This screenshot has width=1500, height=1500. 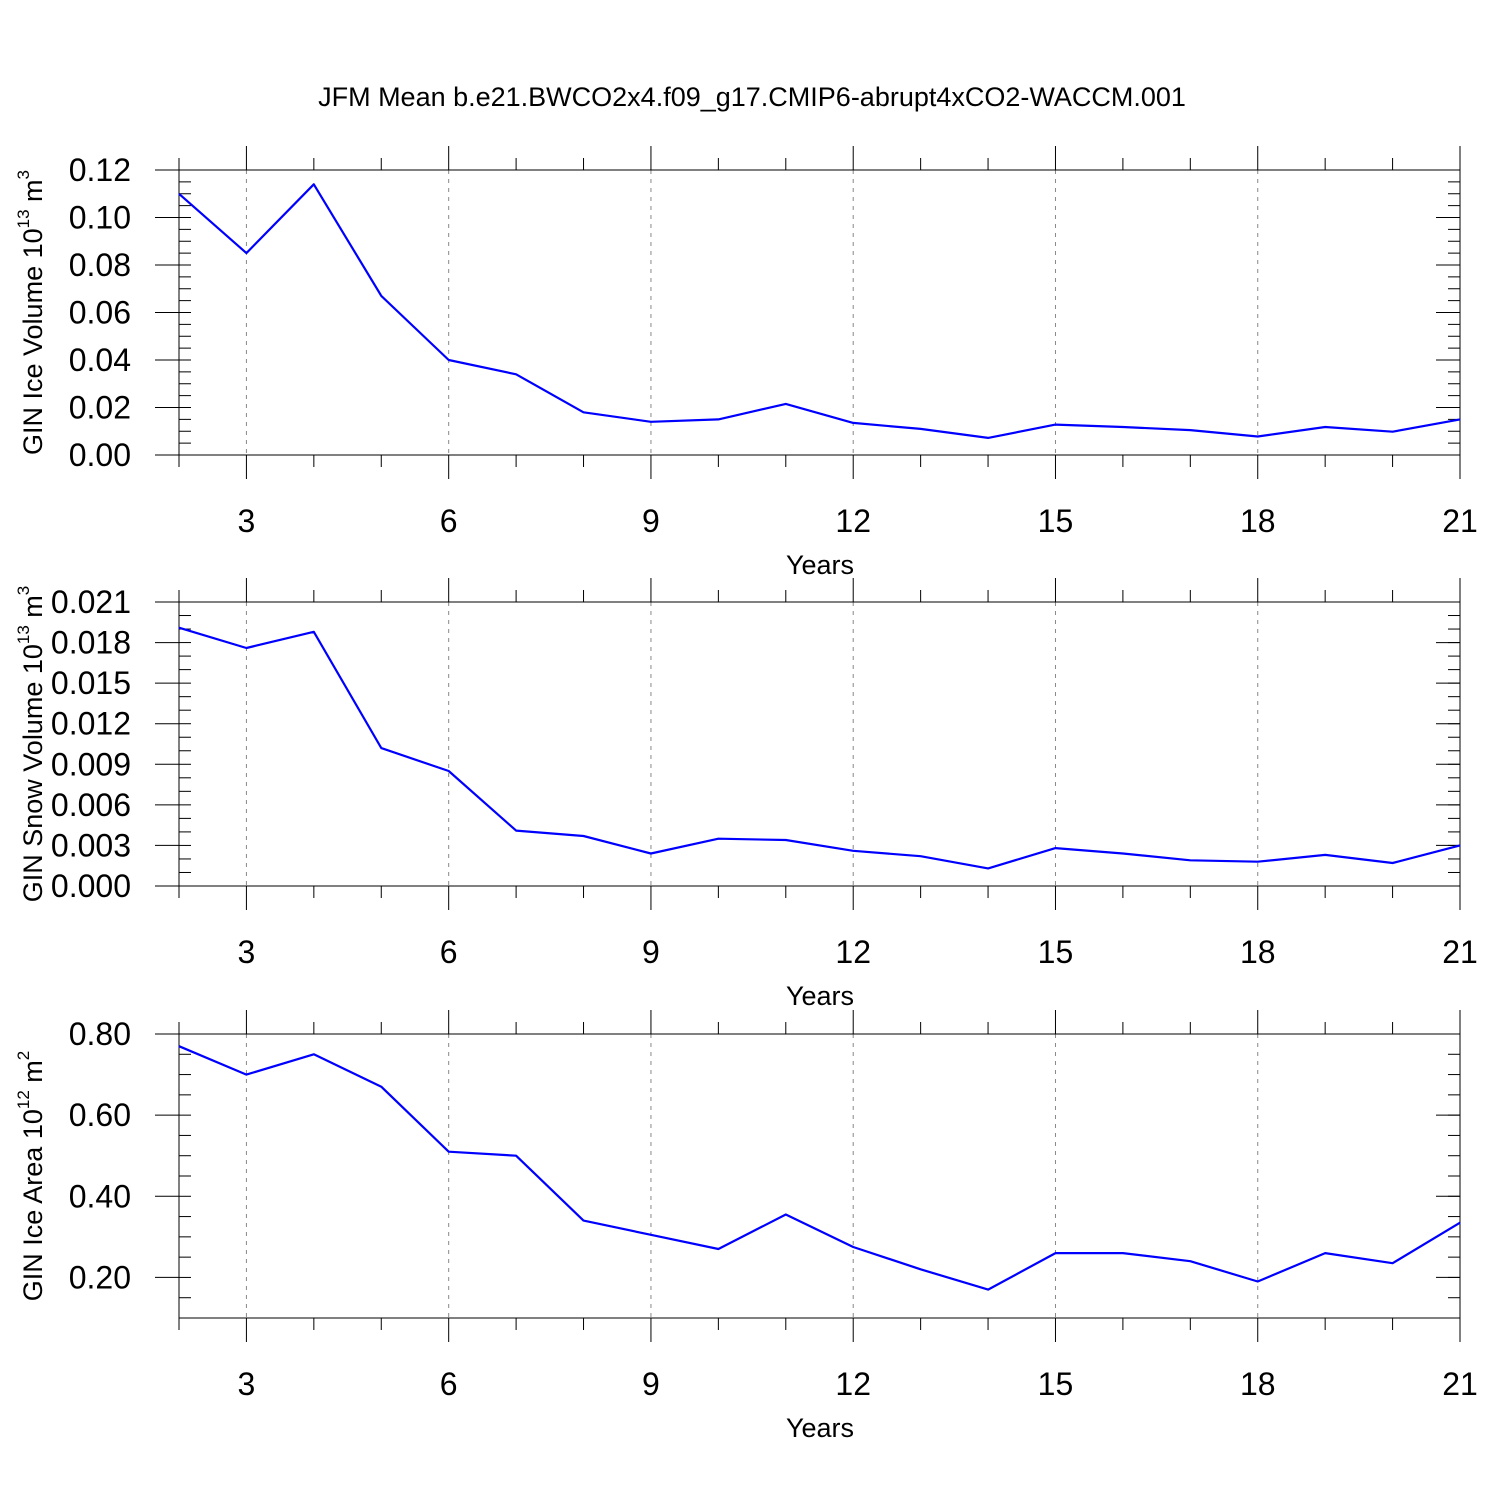 What do you see at coordinates (91, 602) in the screenshot?
I see `y-tick-label: 0.021` at bounding box center [91, 602].